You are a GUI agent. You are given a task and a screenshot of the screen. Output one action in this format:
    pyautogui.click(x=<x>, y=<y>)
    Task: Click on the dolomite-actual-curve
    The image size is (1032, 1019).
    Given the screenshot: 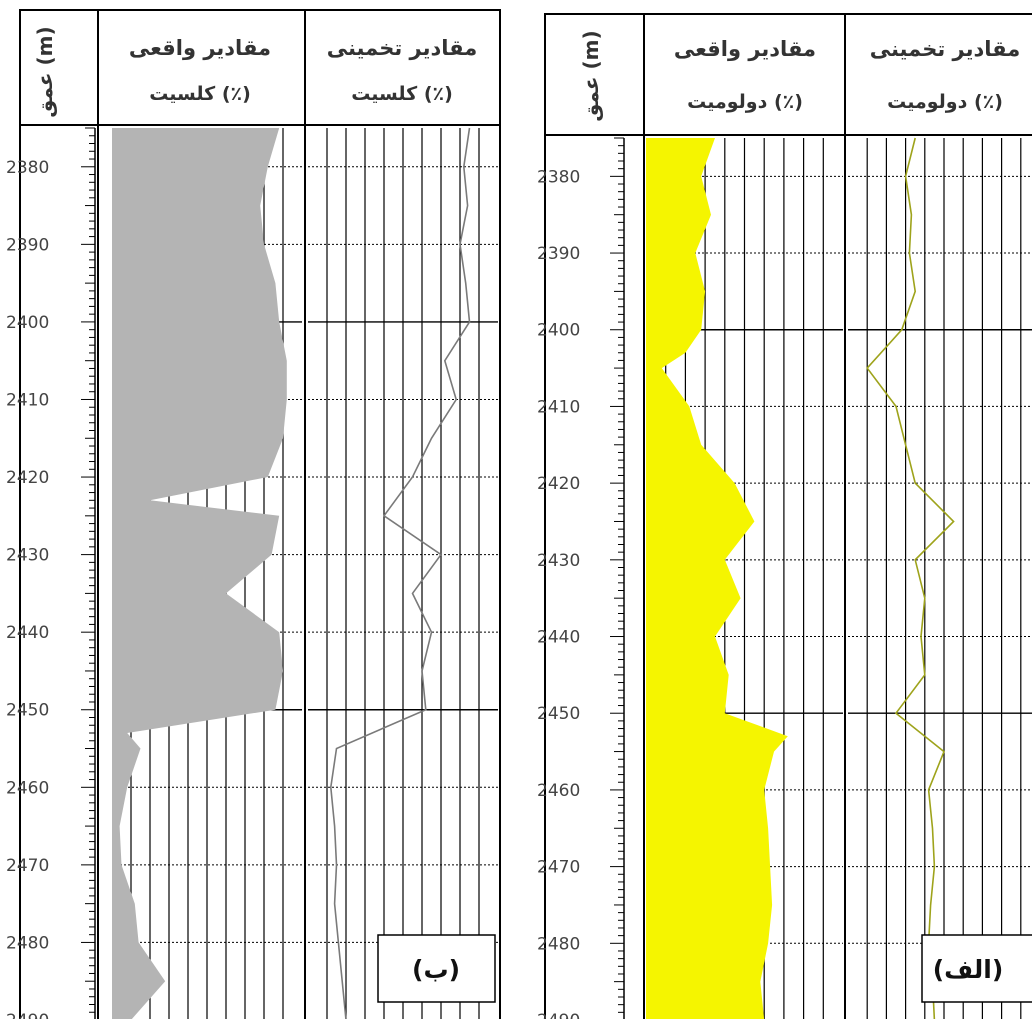 What is the action you would take?
    pyautogui.click(x=717, y=578)
    